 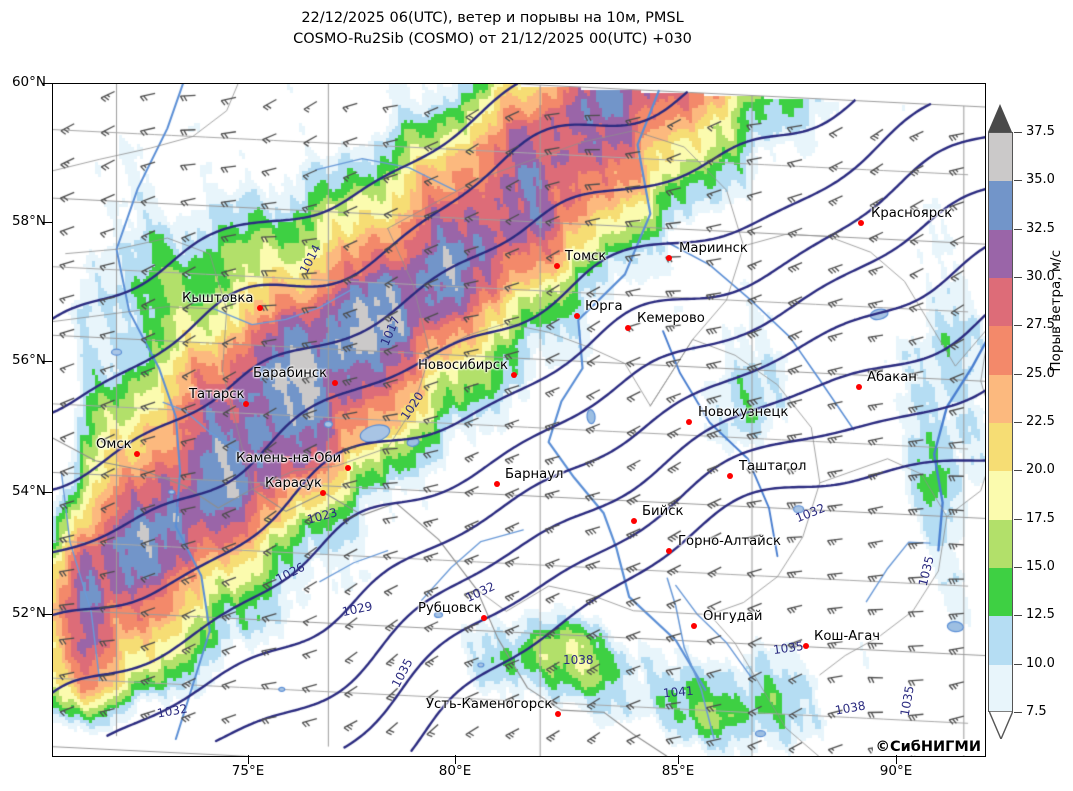 I want to click on latitude-label: 54°N, so click(x=28, y=491).